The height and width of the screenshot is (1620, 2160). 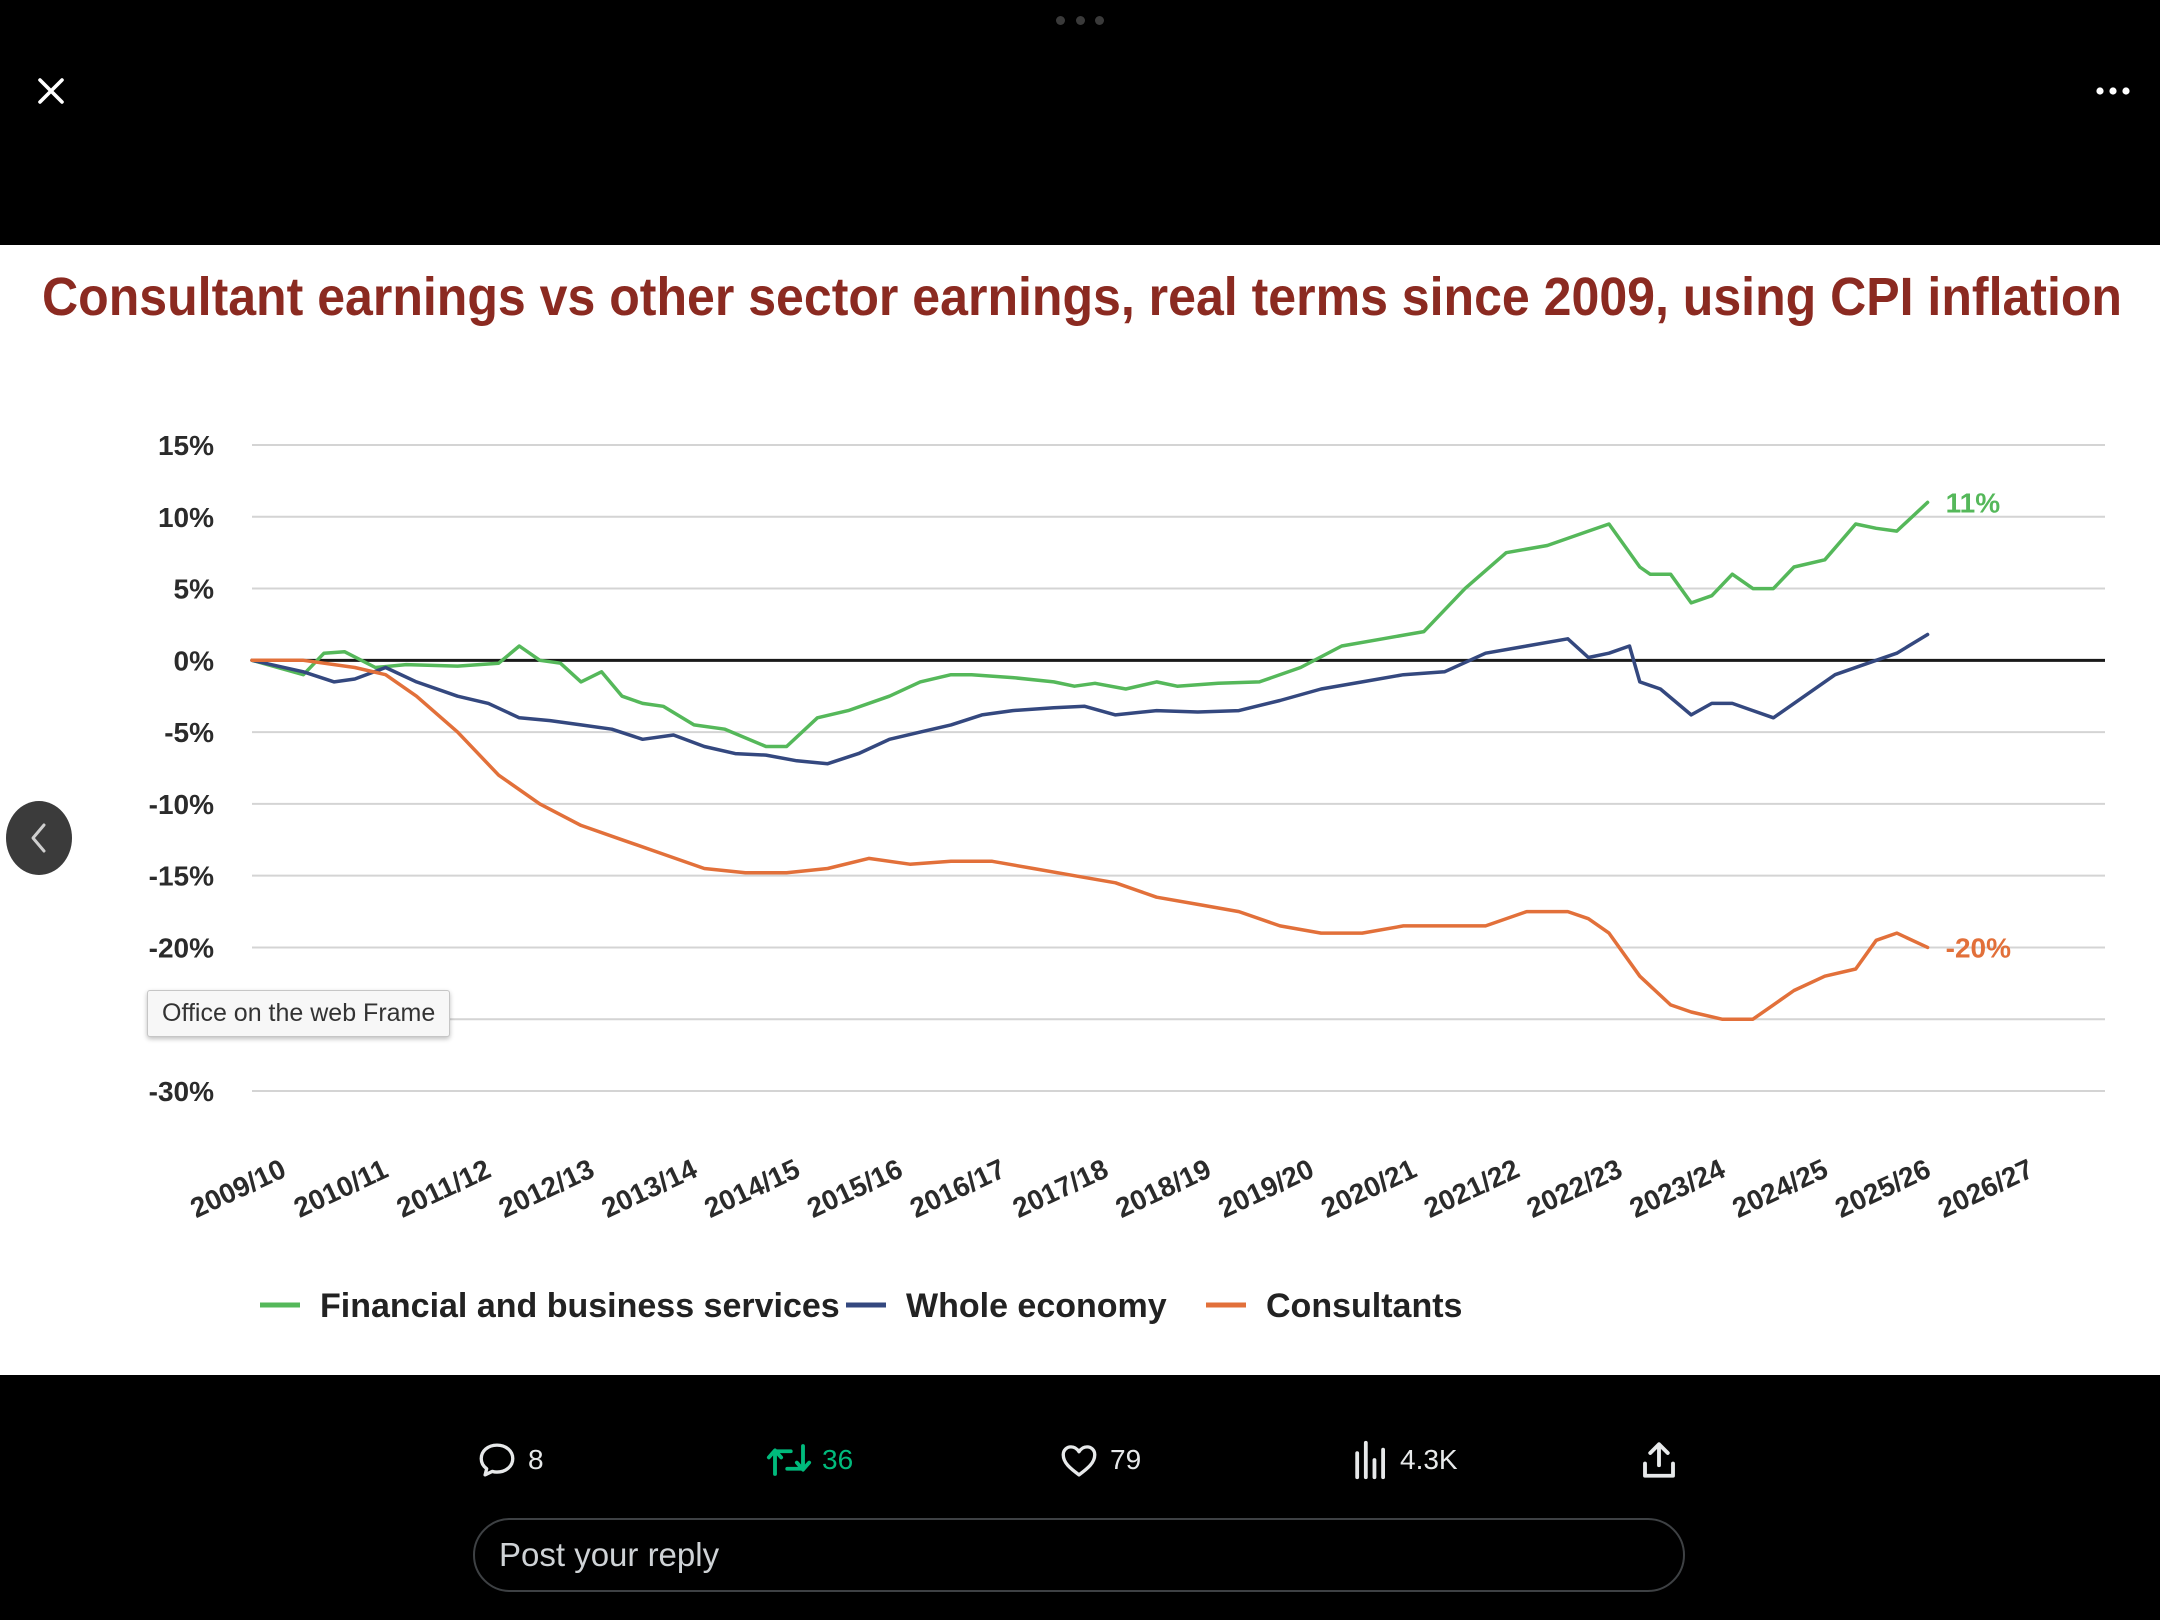 What do you see at coordinates (1677, 1188) in the screenshot?
I see `x-tick-label: 2023/24` at bounding box center [1677, 1188].